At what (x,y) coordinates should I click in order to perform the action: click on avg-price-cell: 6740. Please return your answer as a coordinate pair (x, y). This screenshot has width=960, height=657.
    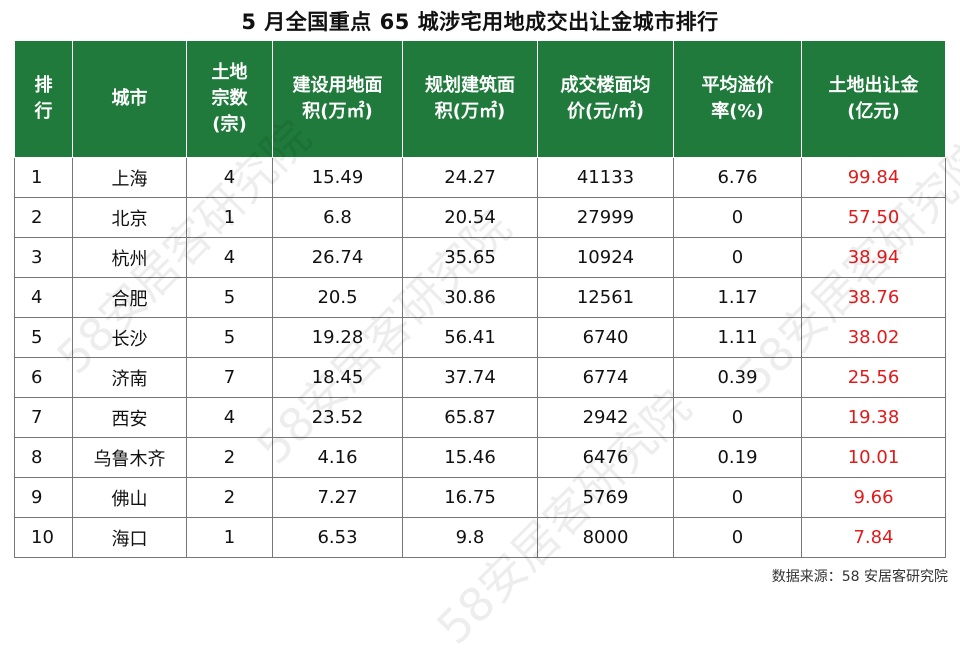
    Looking at the image, I should click on (605, 337).